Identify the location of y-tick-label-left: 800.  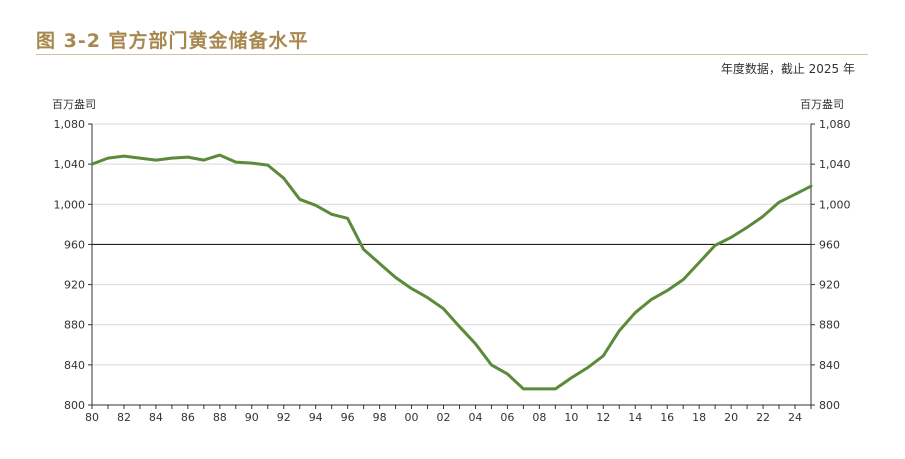
(74, 405).